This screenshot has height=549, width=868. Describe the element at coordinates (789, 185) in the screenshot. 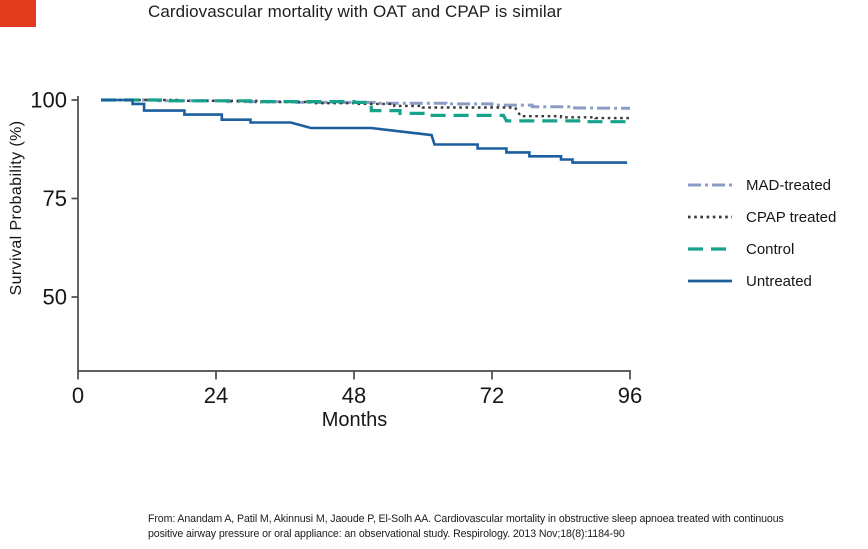

I see `legend-label: MAD-treated` at that location.